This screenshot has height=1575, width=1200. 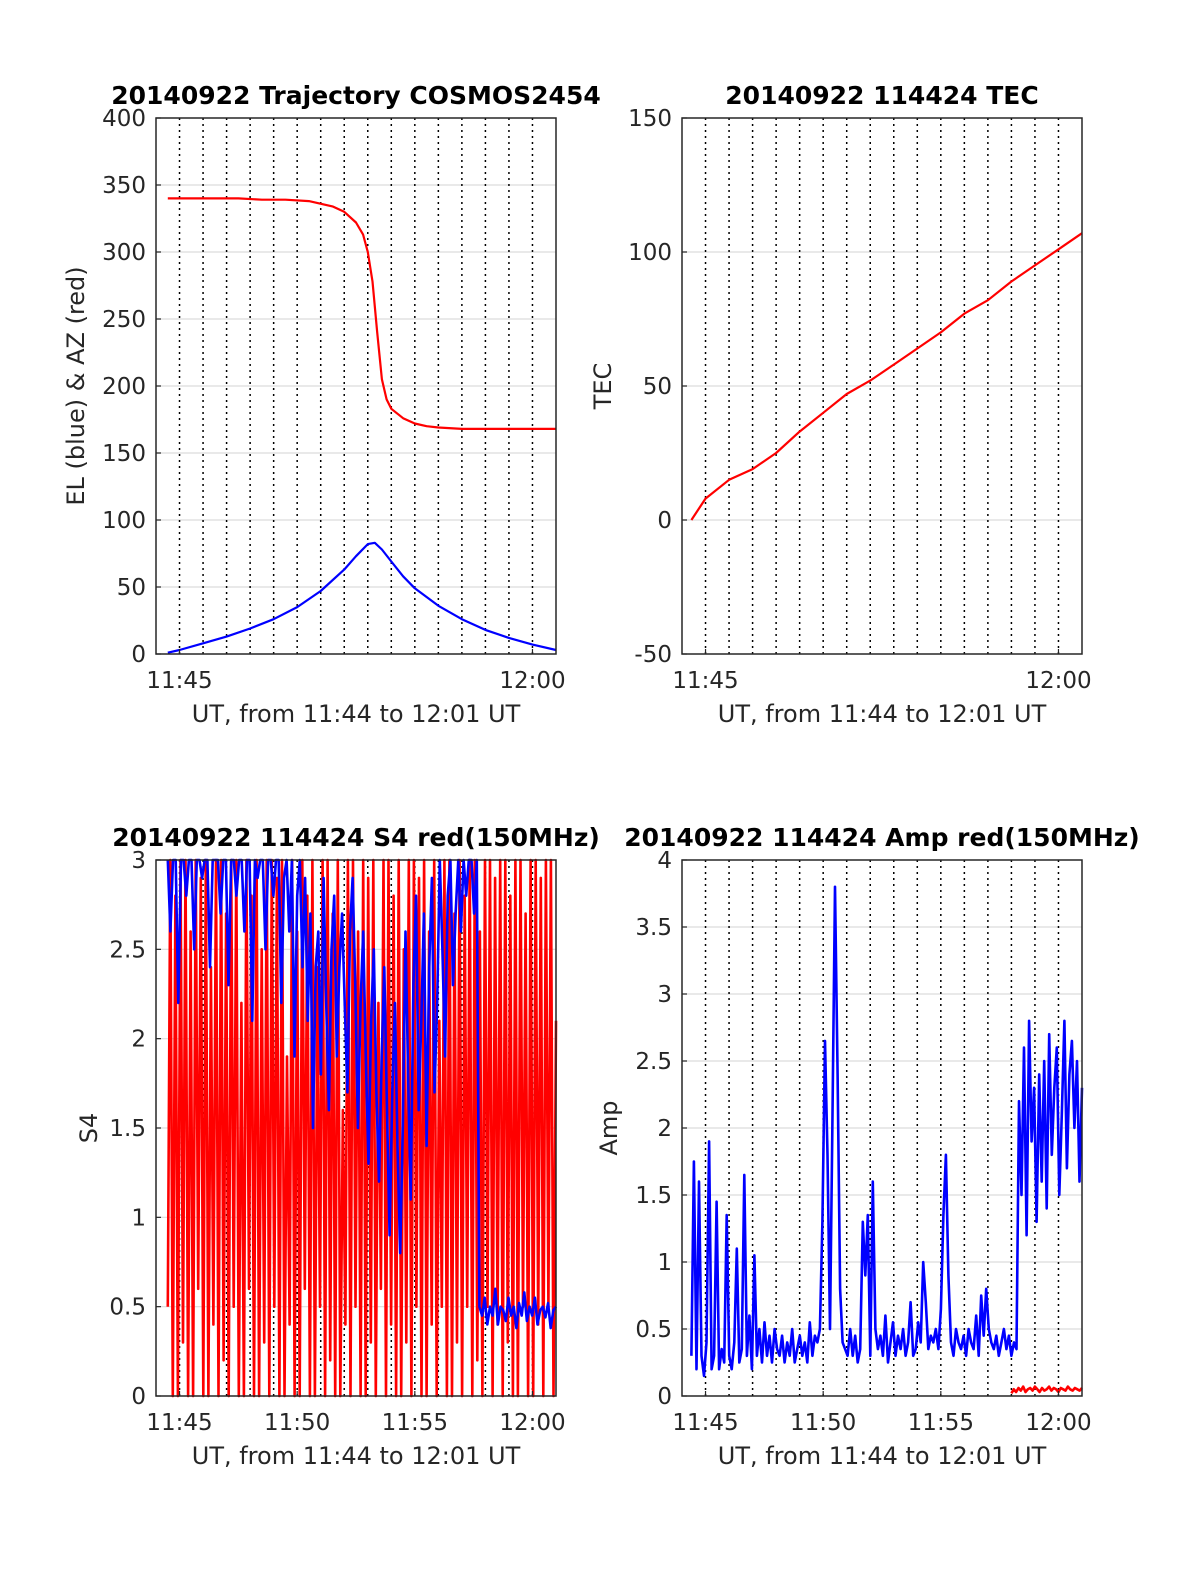 I want to click on trajectory-ticks: 0 50 100 150 200 250 300 350 400 11:45 12:00, so click(x=334, y=400).